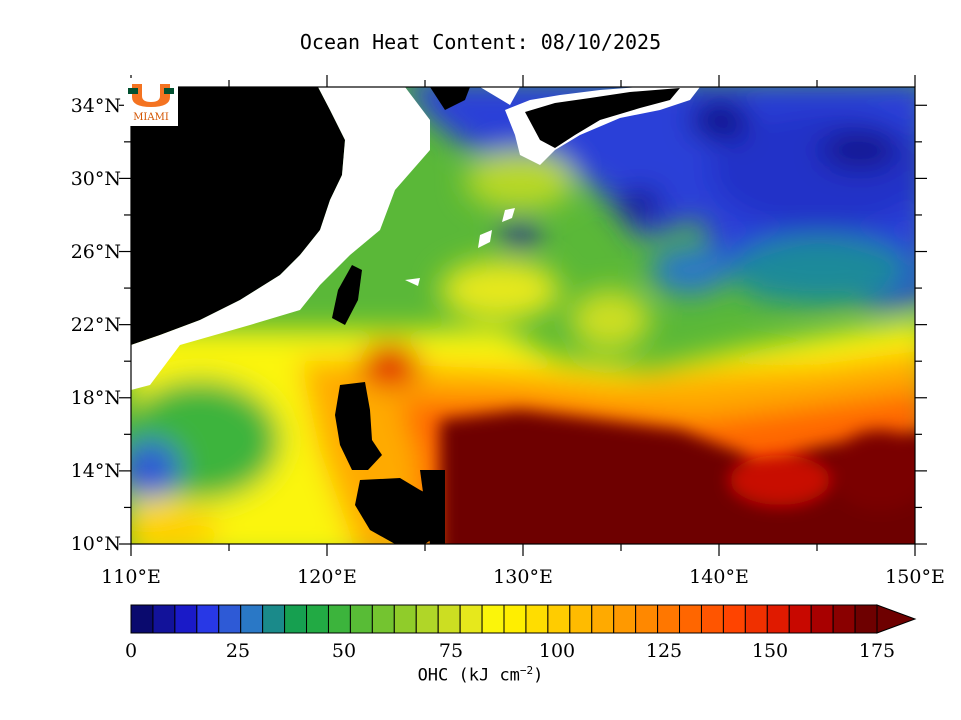  What do you see at coordinates (877, 651) in the screenshot?
I see `cb-label-175: 175` at bounding box center [877, 651].